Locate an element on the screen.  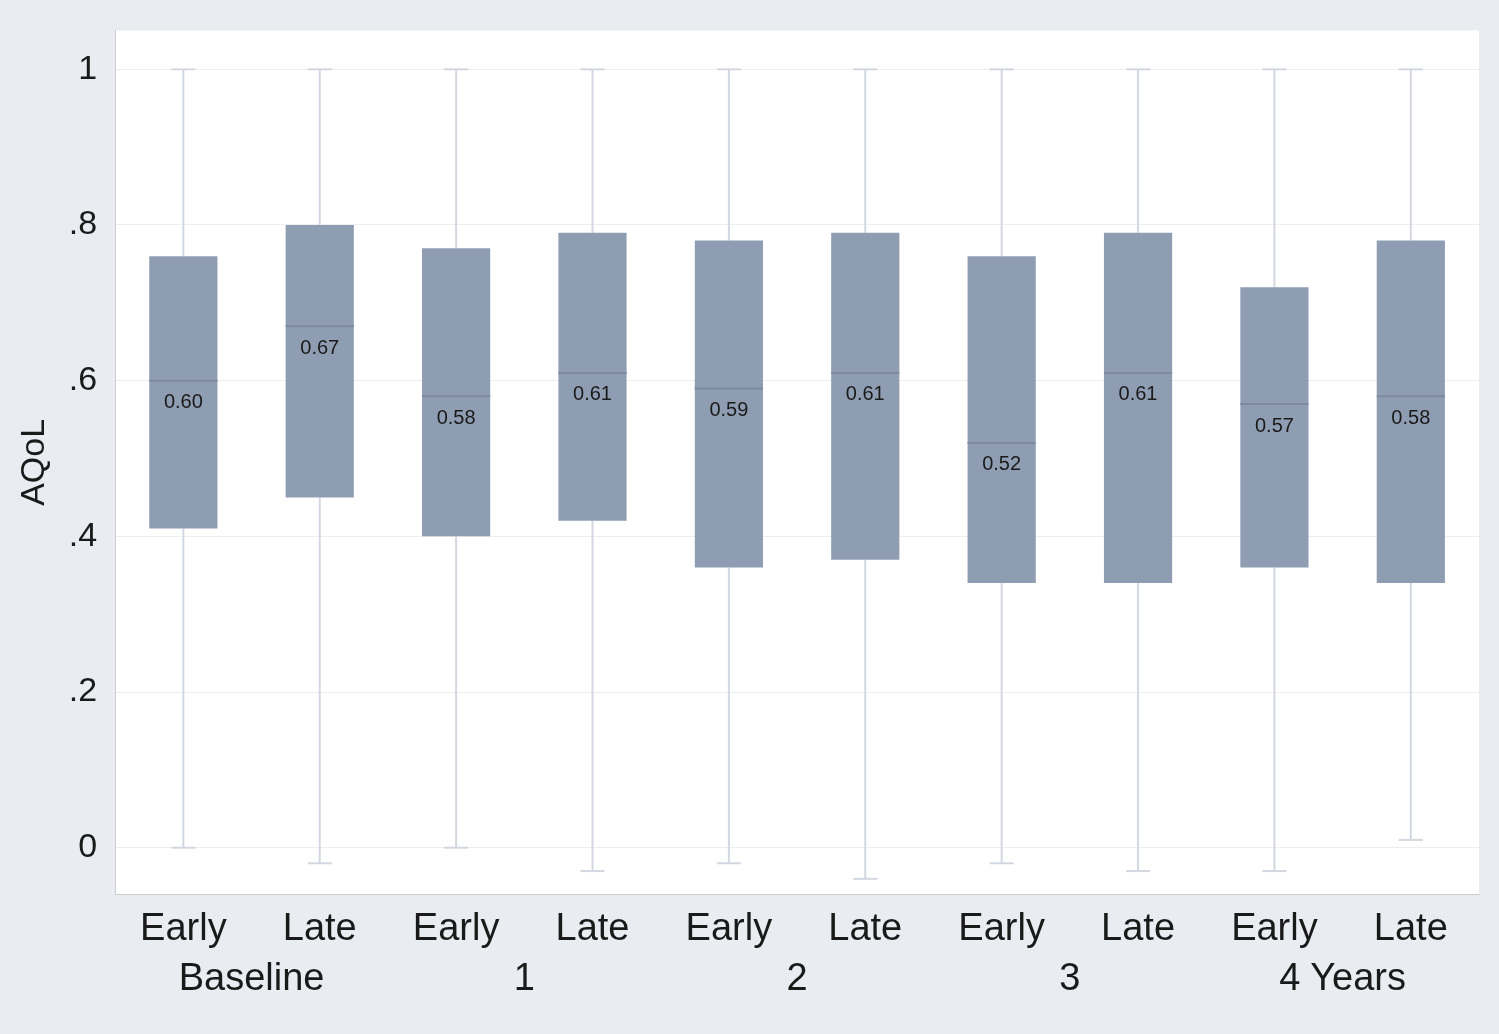
y-tick-label: 0 is located at coordinates (88, 845).